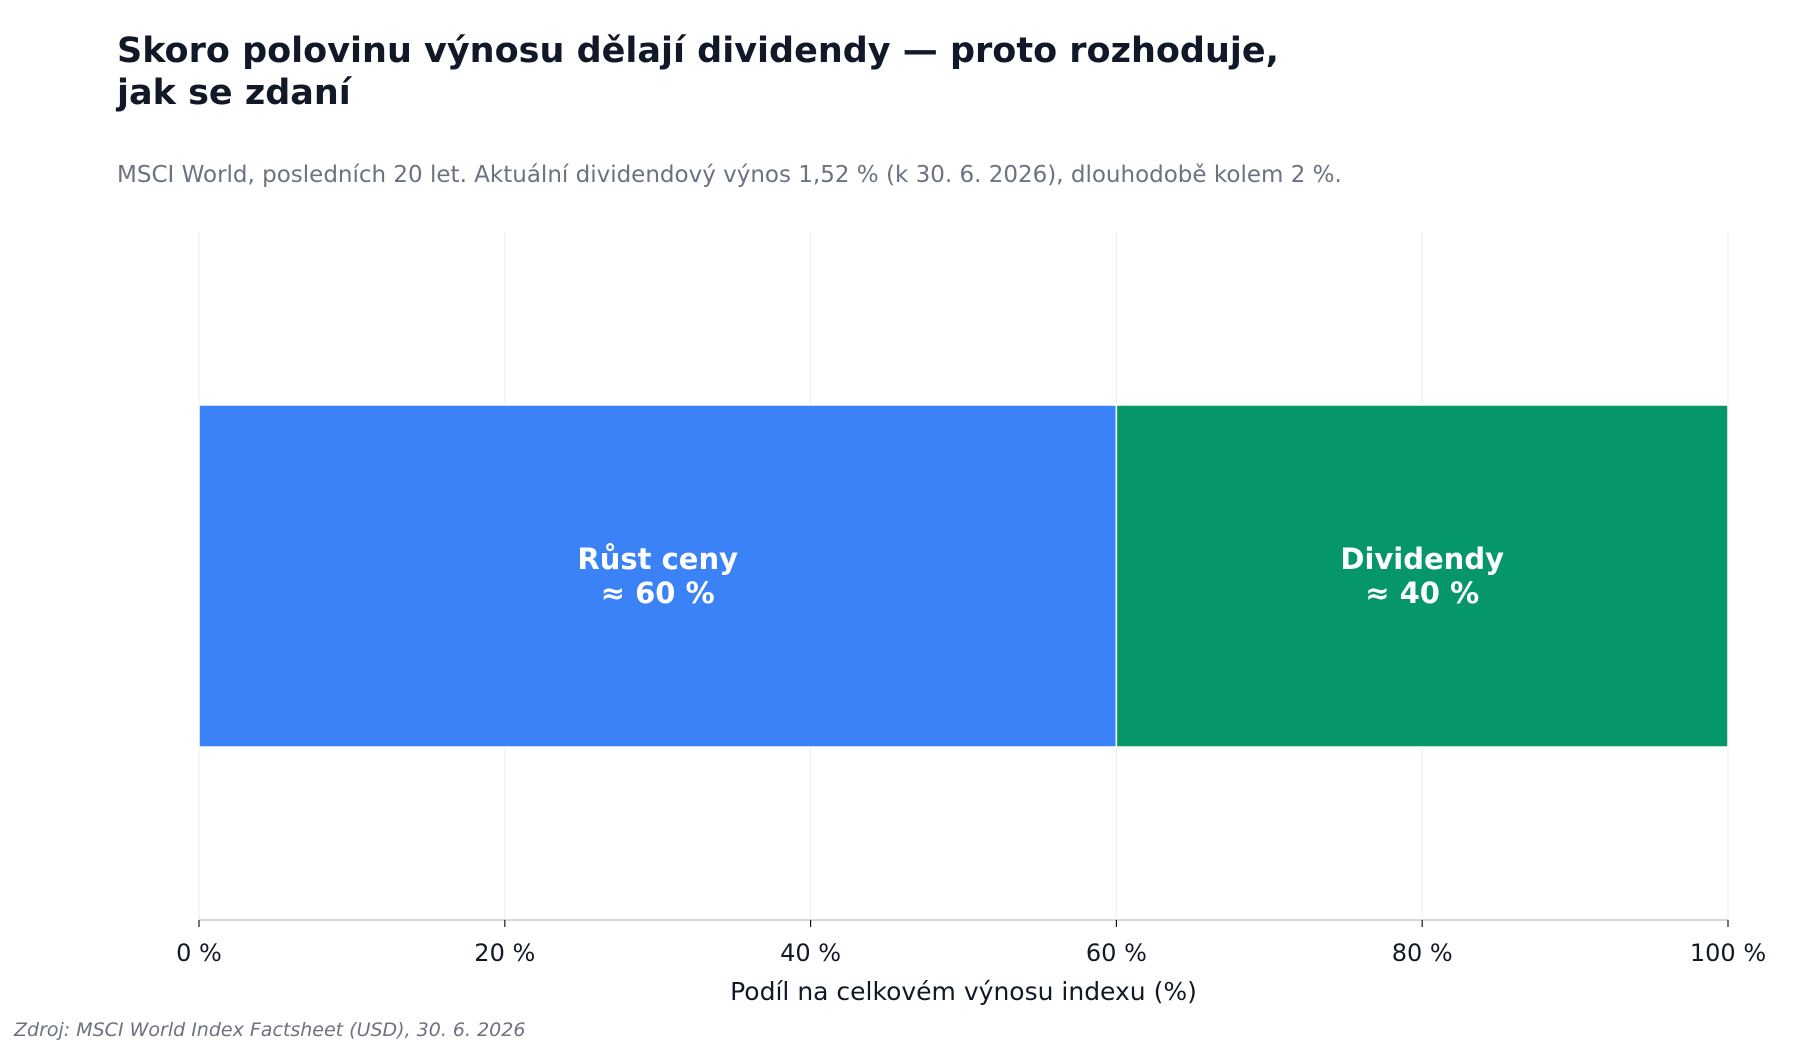 Image resolution: width=1800 pixels, height=1050 pixels. Describe the element at coordinates (657, 559) in the screenshot. I see `segment-label-line-0-0: Růst ceny` at that location.